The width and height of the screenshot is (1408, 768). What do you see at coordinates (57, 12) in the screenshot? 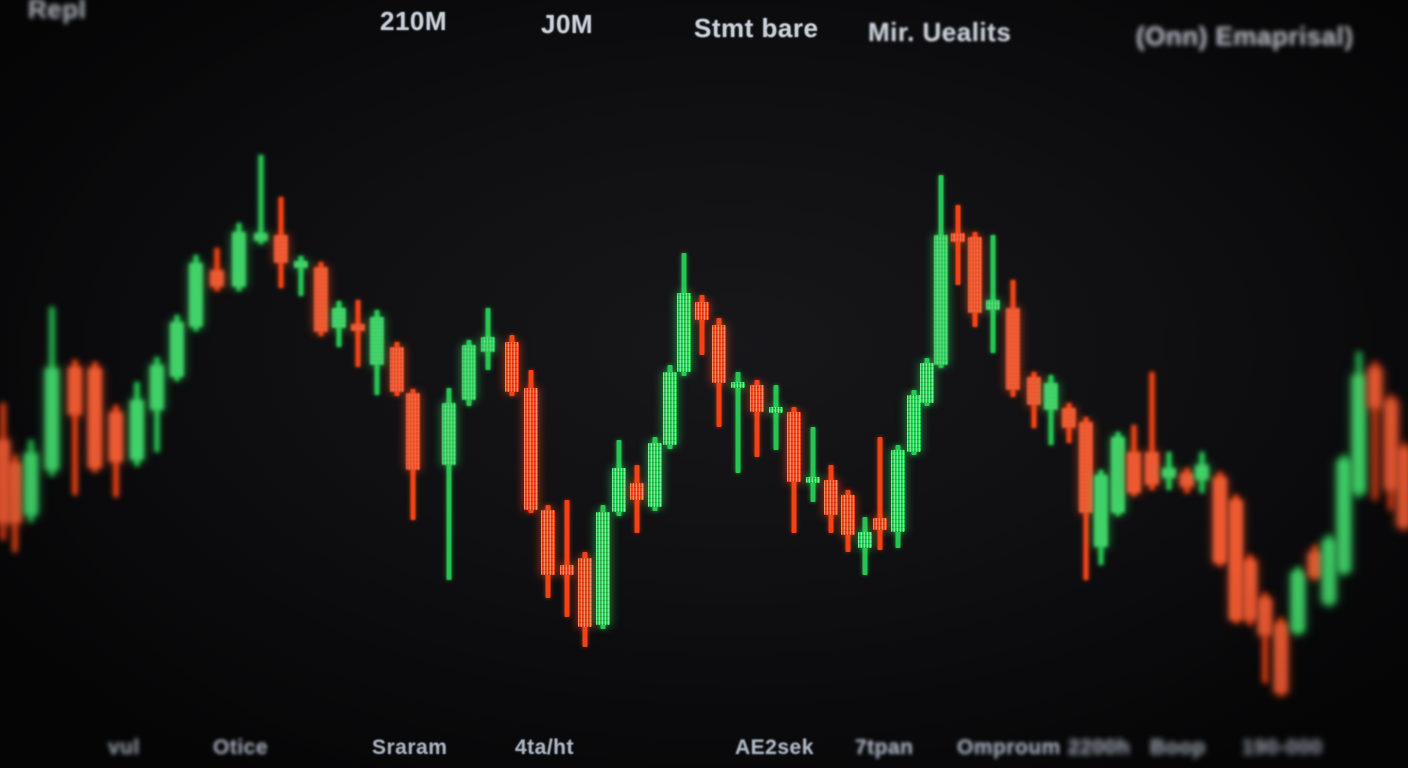
I see `header-label: Repl` at bounding box center [57, 12].